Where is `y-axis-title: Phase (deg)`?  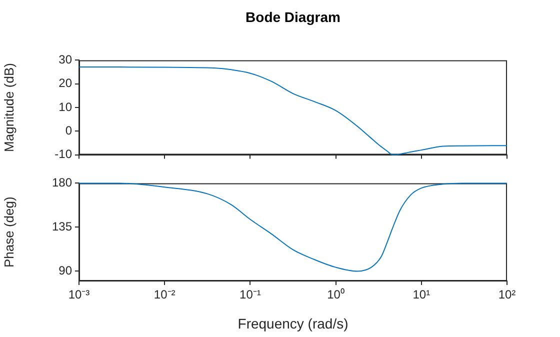 y-axis-title: Phase (deg) is located at coordinates (8, 232).